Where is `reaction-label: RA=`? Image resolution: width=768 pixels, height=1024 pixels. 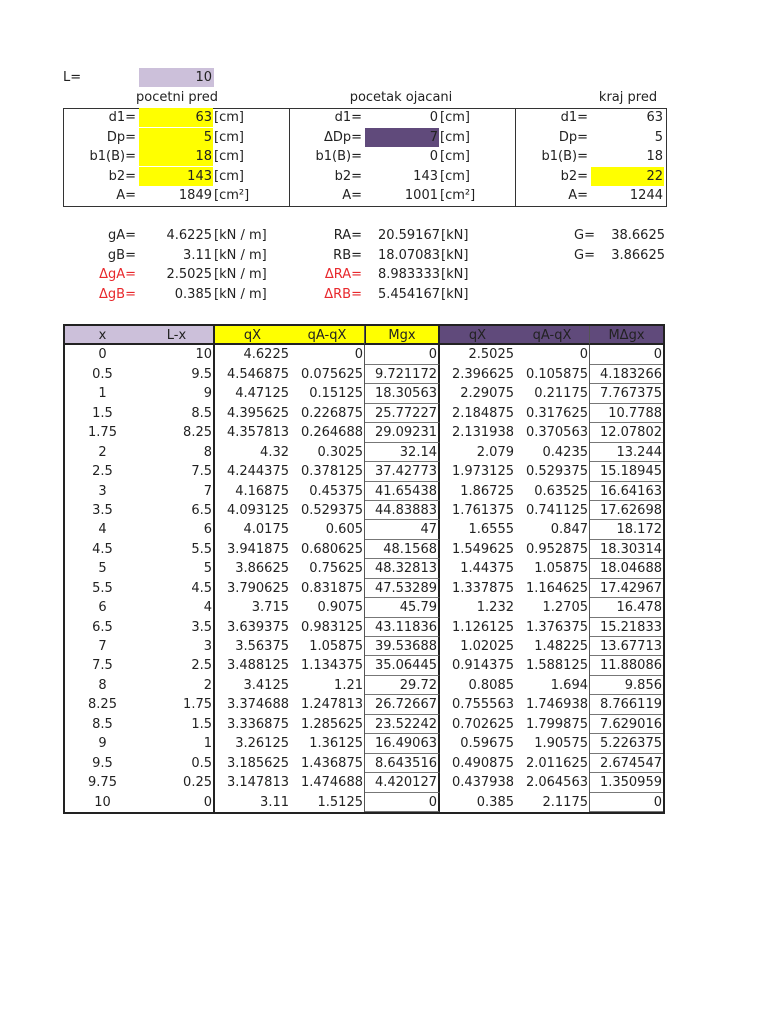
reaction-label: RA= is located at coordinates (347, 235).